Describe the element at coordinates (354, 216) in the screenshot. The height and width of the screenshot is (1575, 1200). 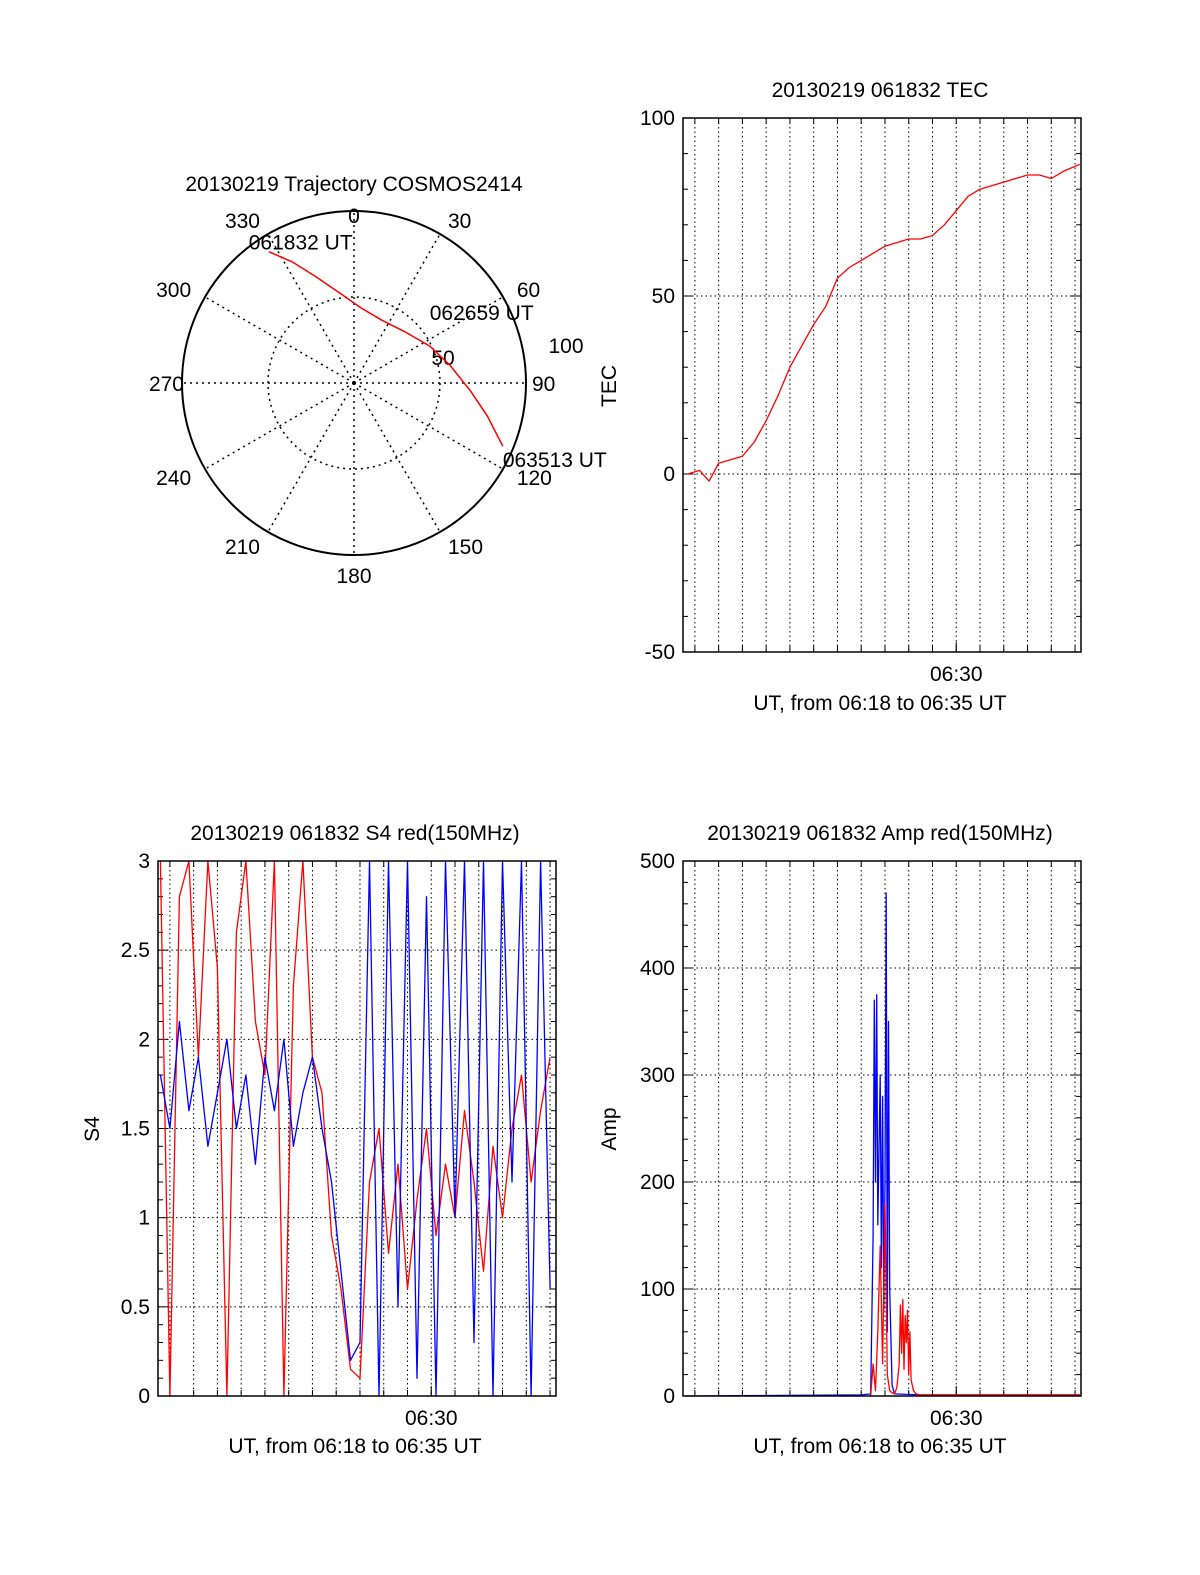
I see `angle-label-0: 0` at that location.